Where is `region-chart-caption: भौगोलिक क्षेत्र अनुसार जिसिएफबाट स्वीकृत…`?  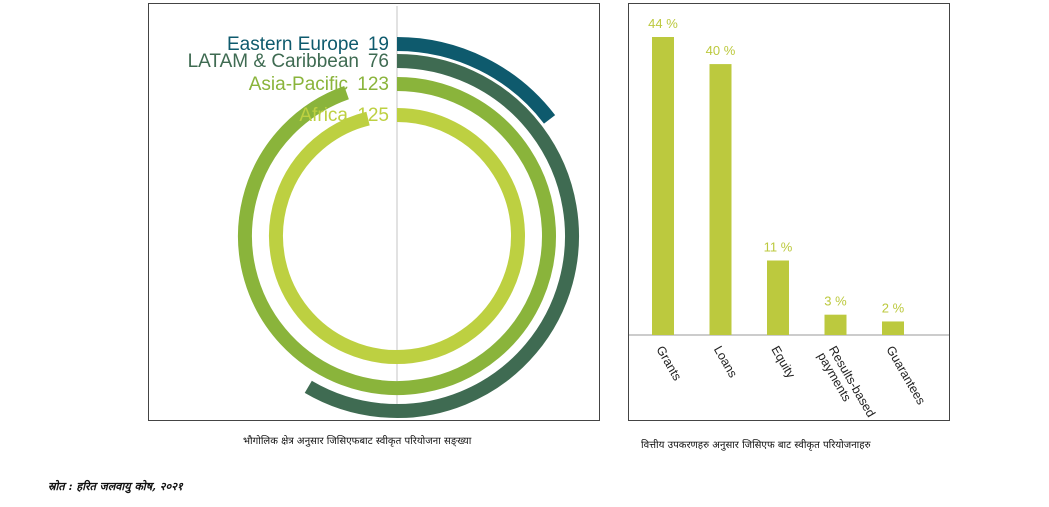 region-chart-caption: भौगोलिक क्षेत्र अनुसार जिसिएफबाट स्वीकृत… is located at coordinates (357, 441).